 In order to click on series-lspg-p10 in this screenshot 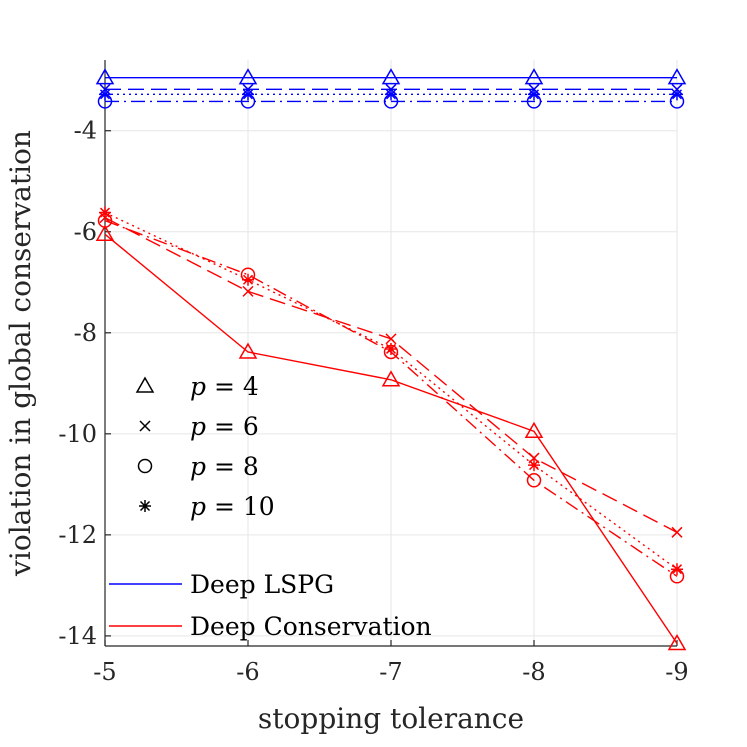, I will do `click(391, 94)`.